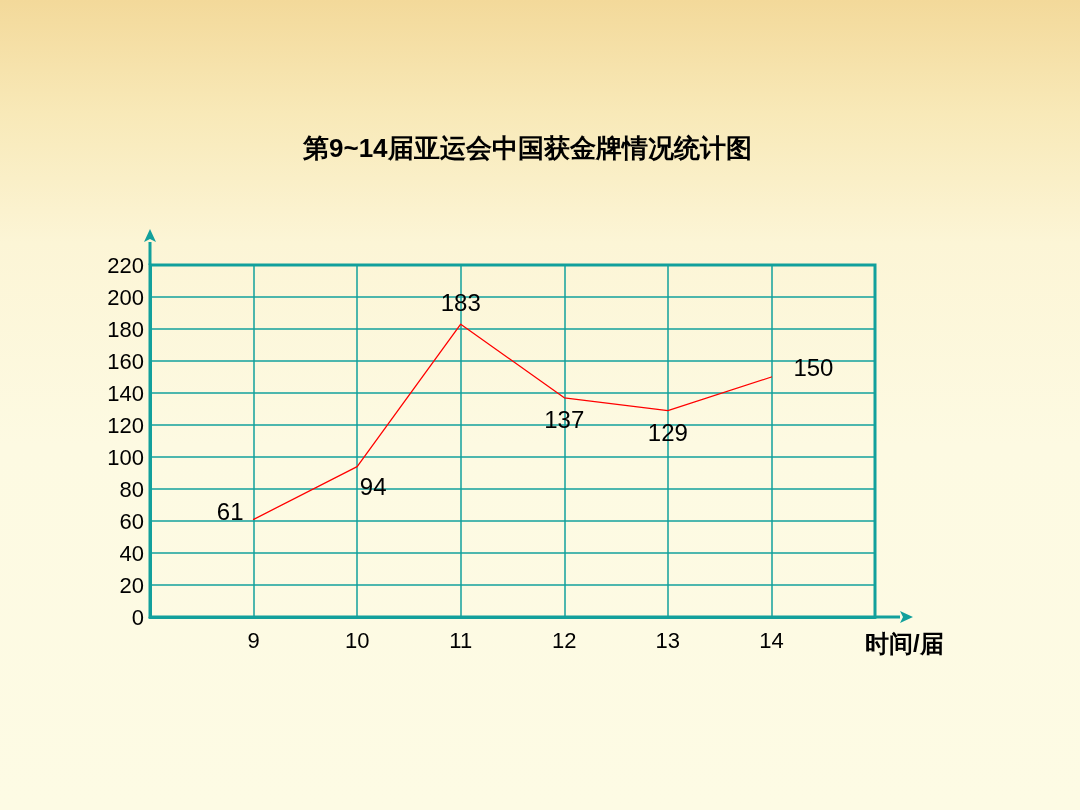 The width and height of the screenshot is (1080, 810). Describe the element at coordinates (813, 367) in the screenshot. I see `data-label: 150` at that location.